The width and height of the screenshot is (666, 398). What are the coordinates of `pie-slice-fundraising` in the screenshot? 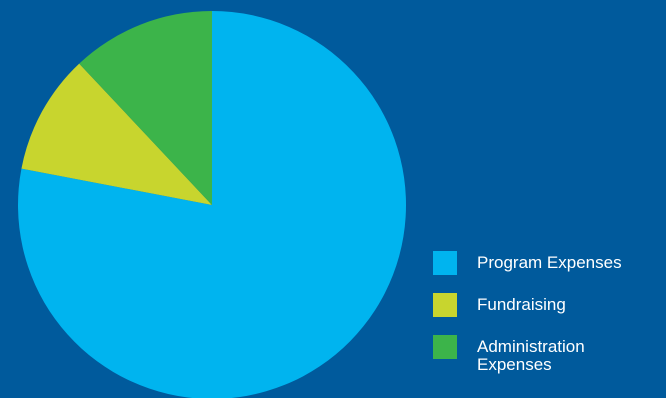 It's located at (116, 134).